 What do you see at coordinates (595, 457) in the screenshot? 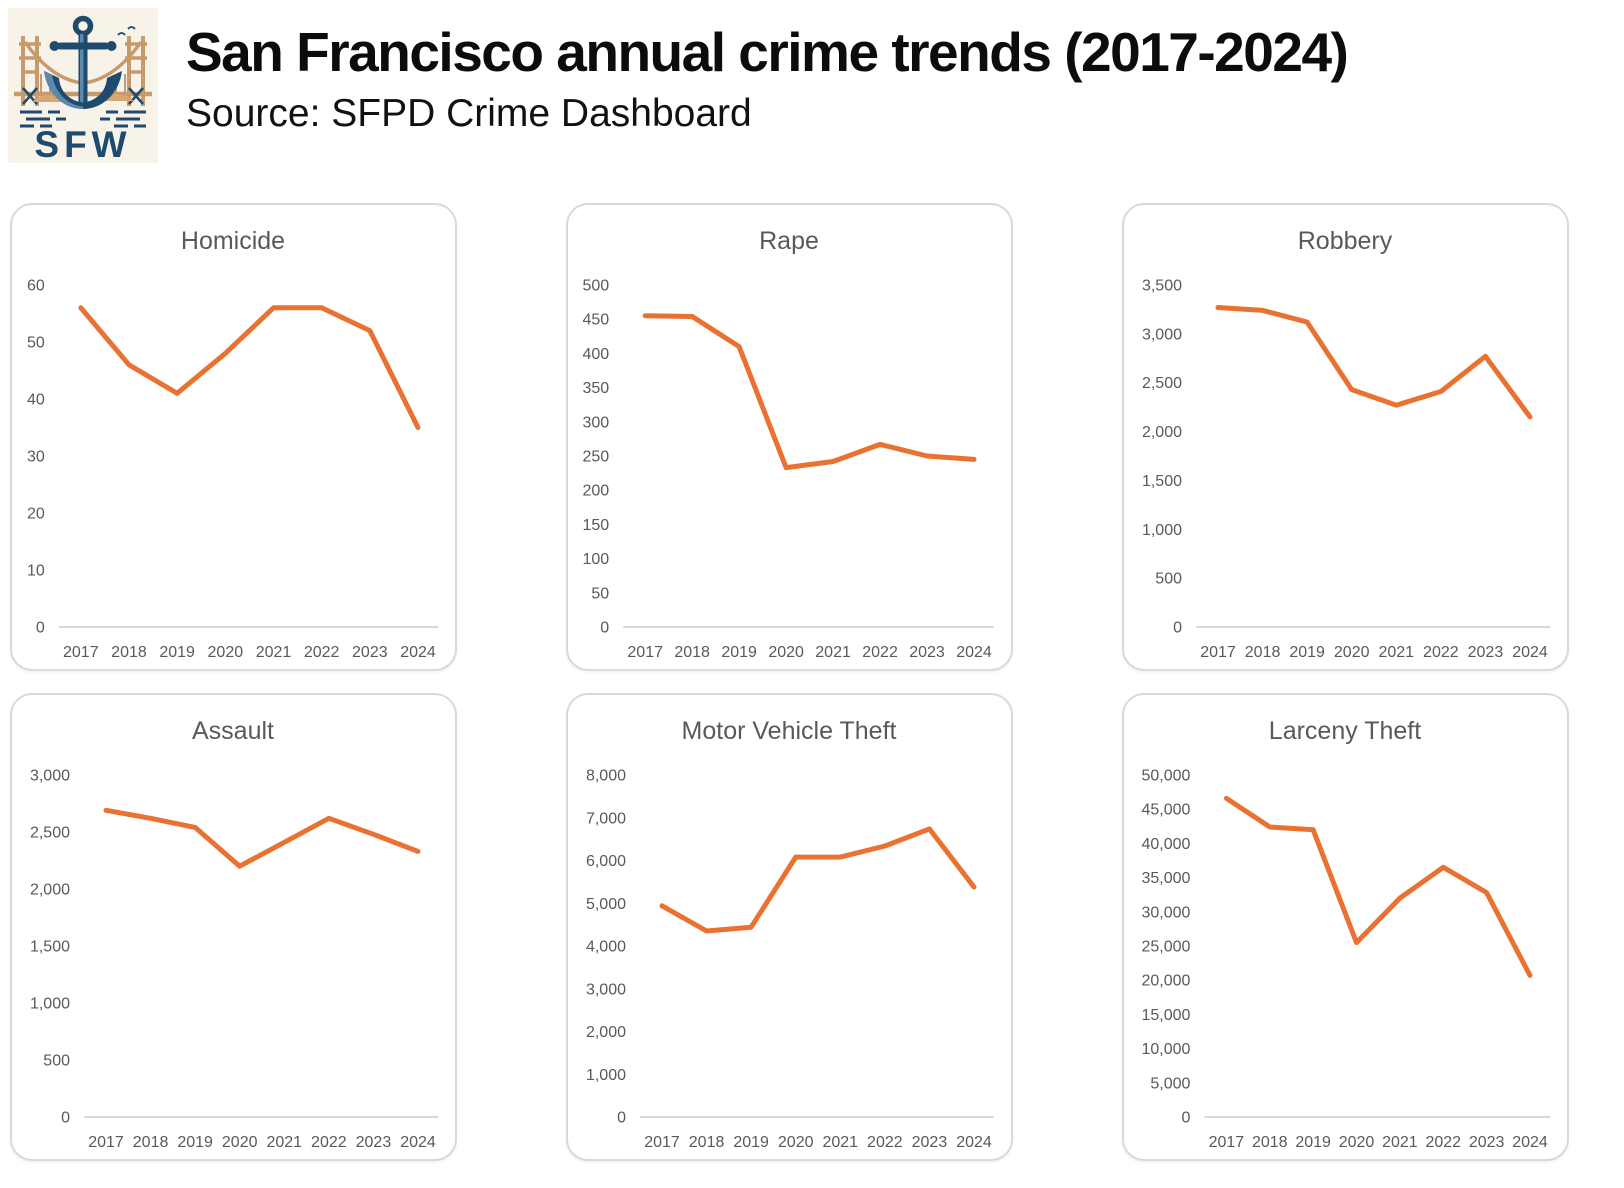
I see `y-tick-label: 250` at bounding box center [595, 457].